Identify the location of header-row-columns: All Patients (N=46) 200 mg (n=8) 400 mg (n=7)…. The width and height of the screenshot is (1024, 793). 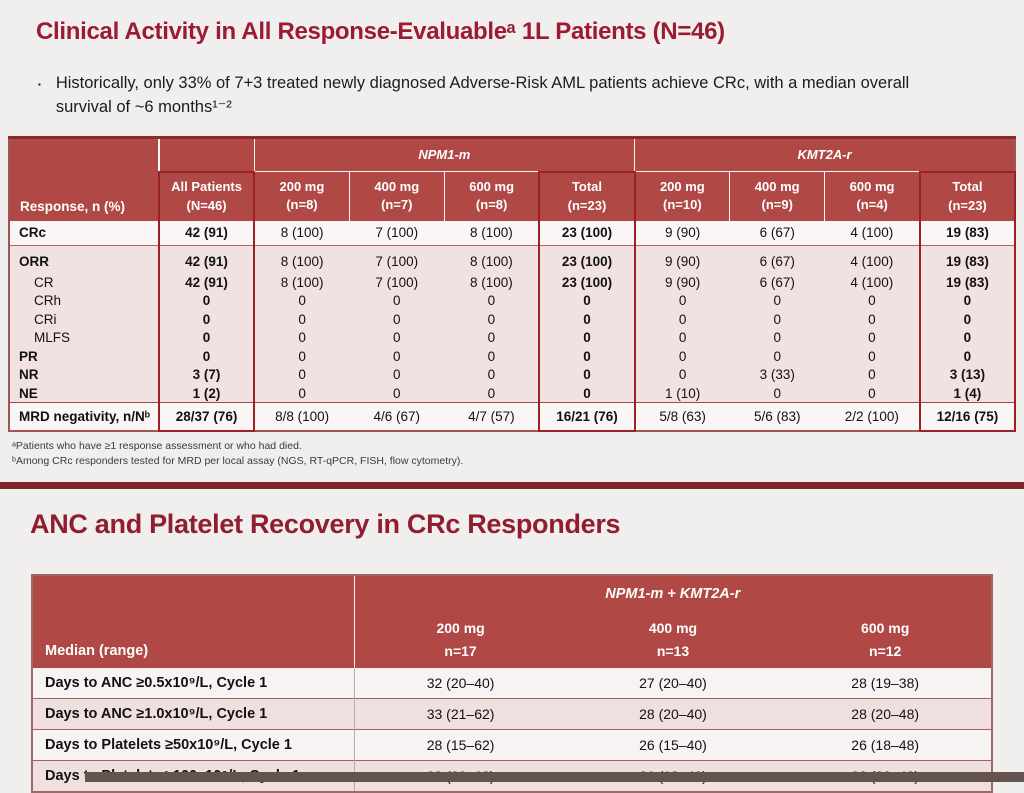
(513, 195).